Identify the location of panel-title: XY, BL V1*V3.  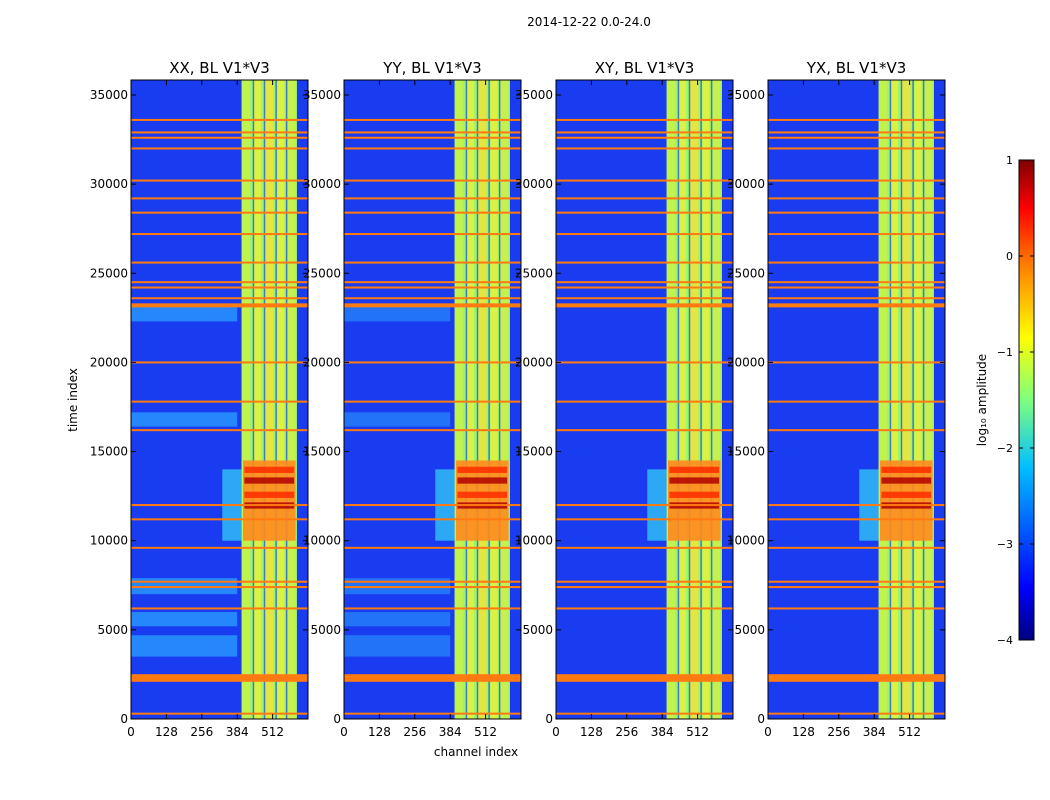
(645, 68).